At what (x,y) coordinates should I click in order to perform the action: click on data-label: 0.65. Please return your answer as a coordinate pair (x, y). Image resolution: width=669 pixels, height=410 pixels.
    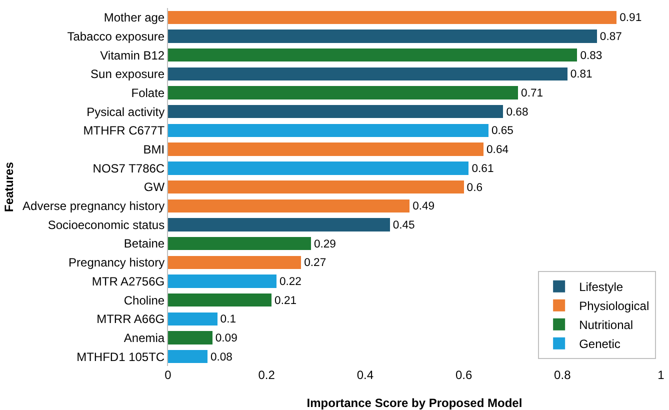
    Looking at the image, I should click on (502, 131).